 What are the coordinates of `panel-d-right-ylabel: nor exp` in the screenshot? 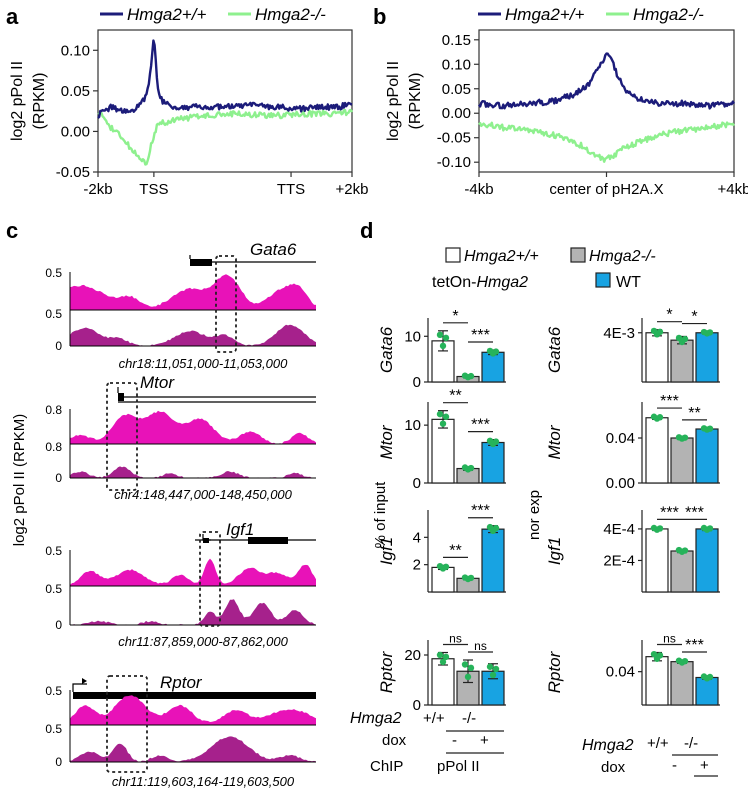 It's located at (534, 515).